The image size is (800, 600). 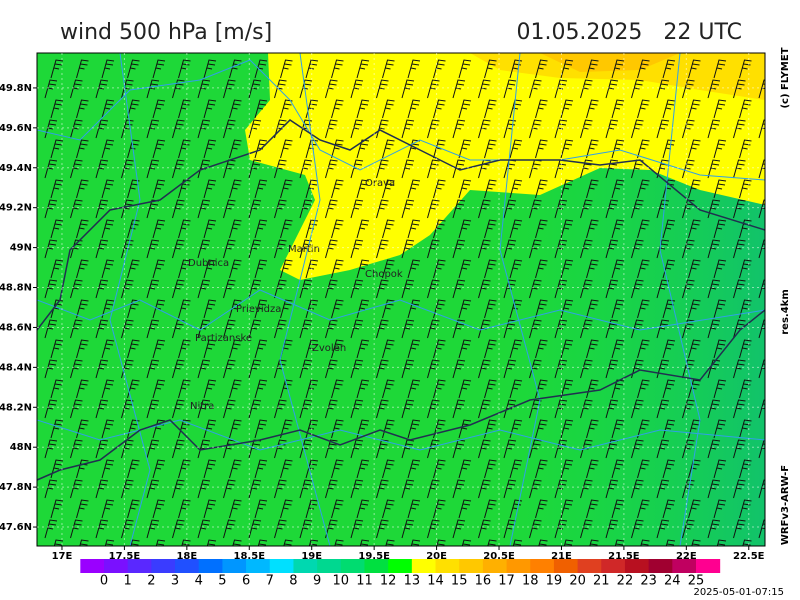 I want to click on y-tick-label: 48.8N, so click(x=16, y=288).